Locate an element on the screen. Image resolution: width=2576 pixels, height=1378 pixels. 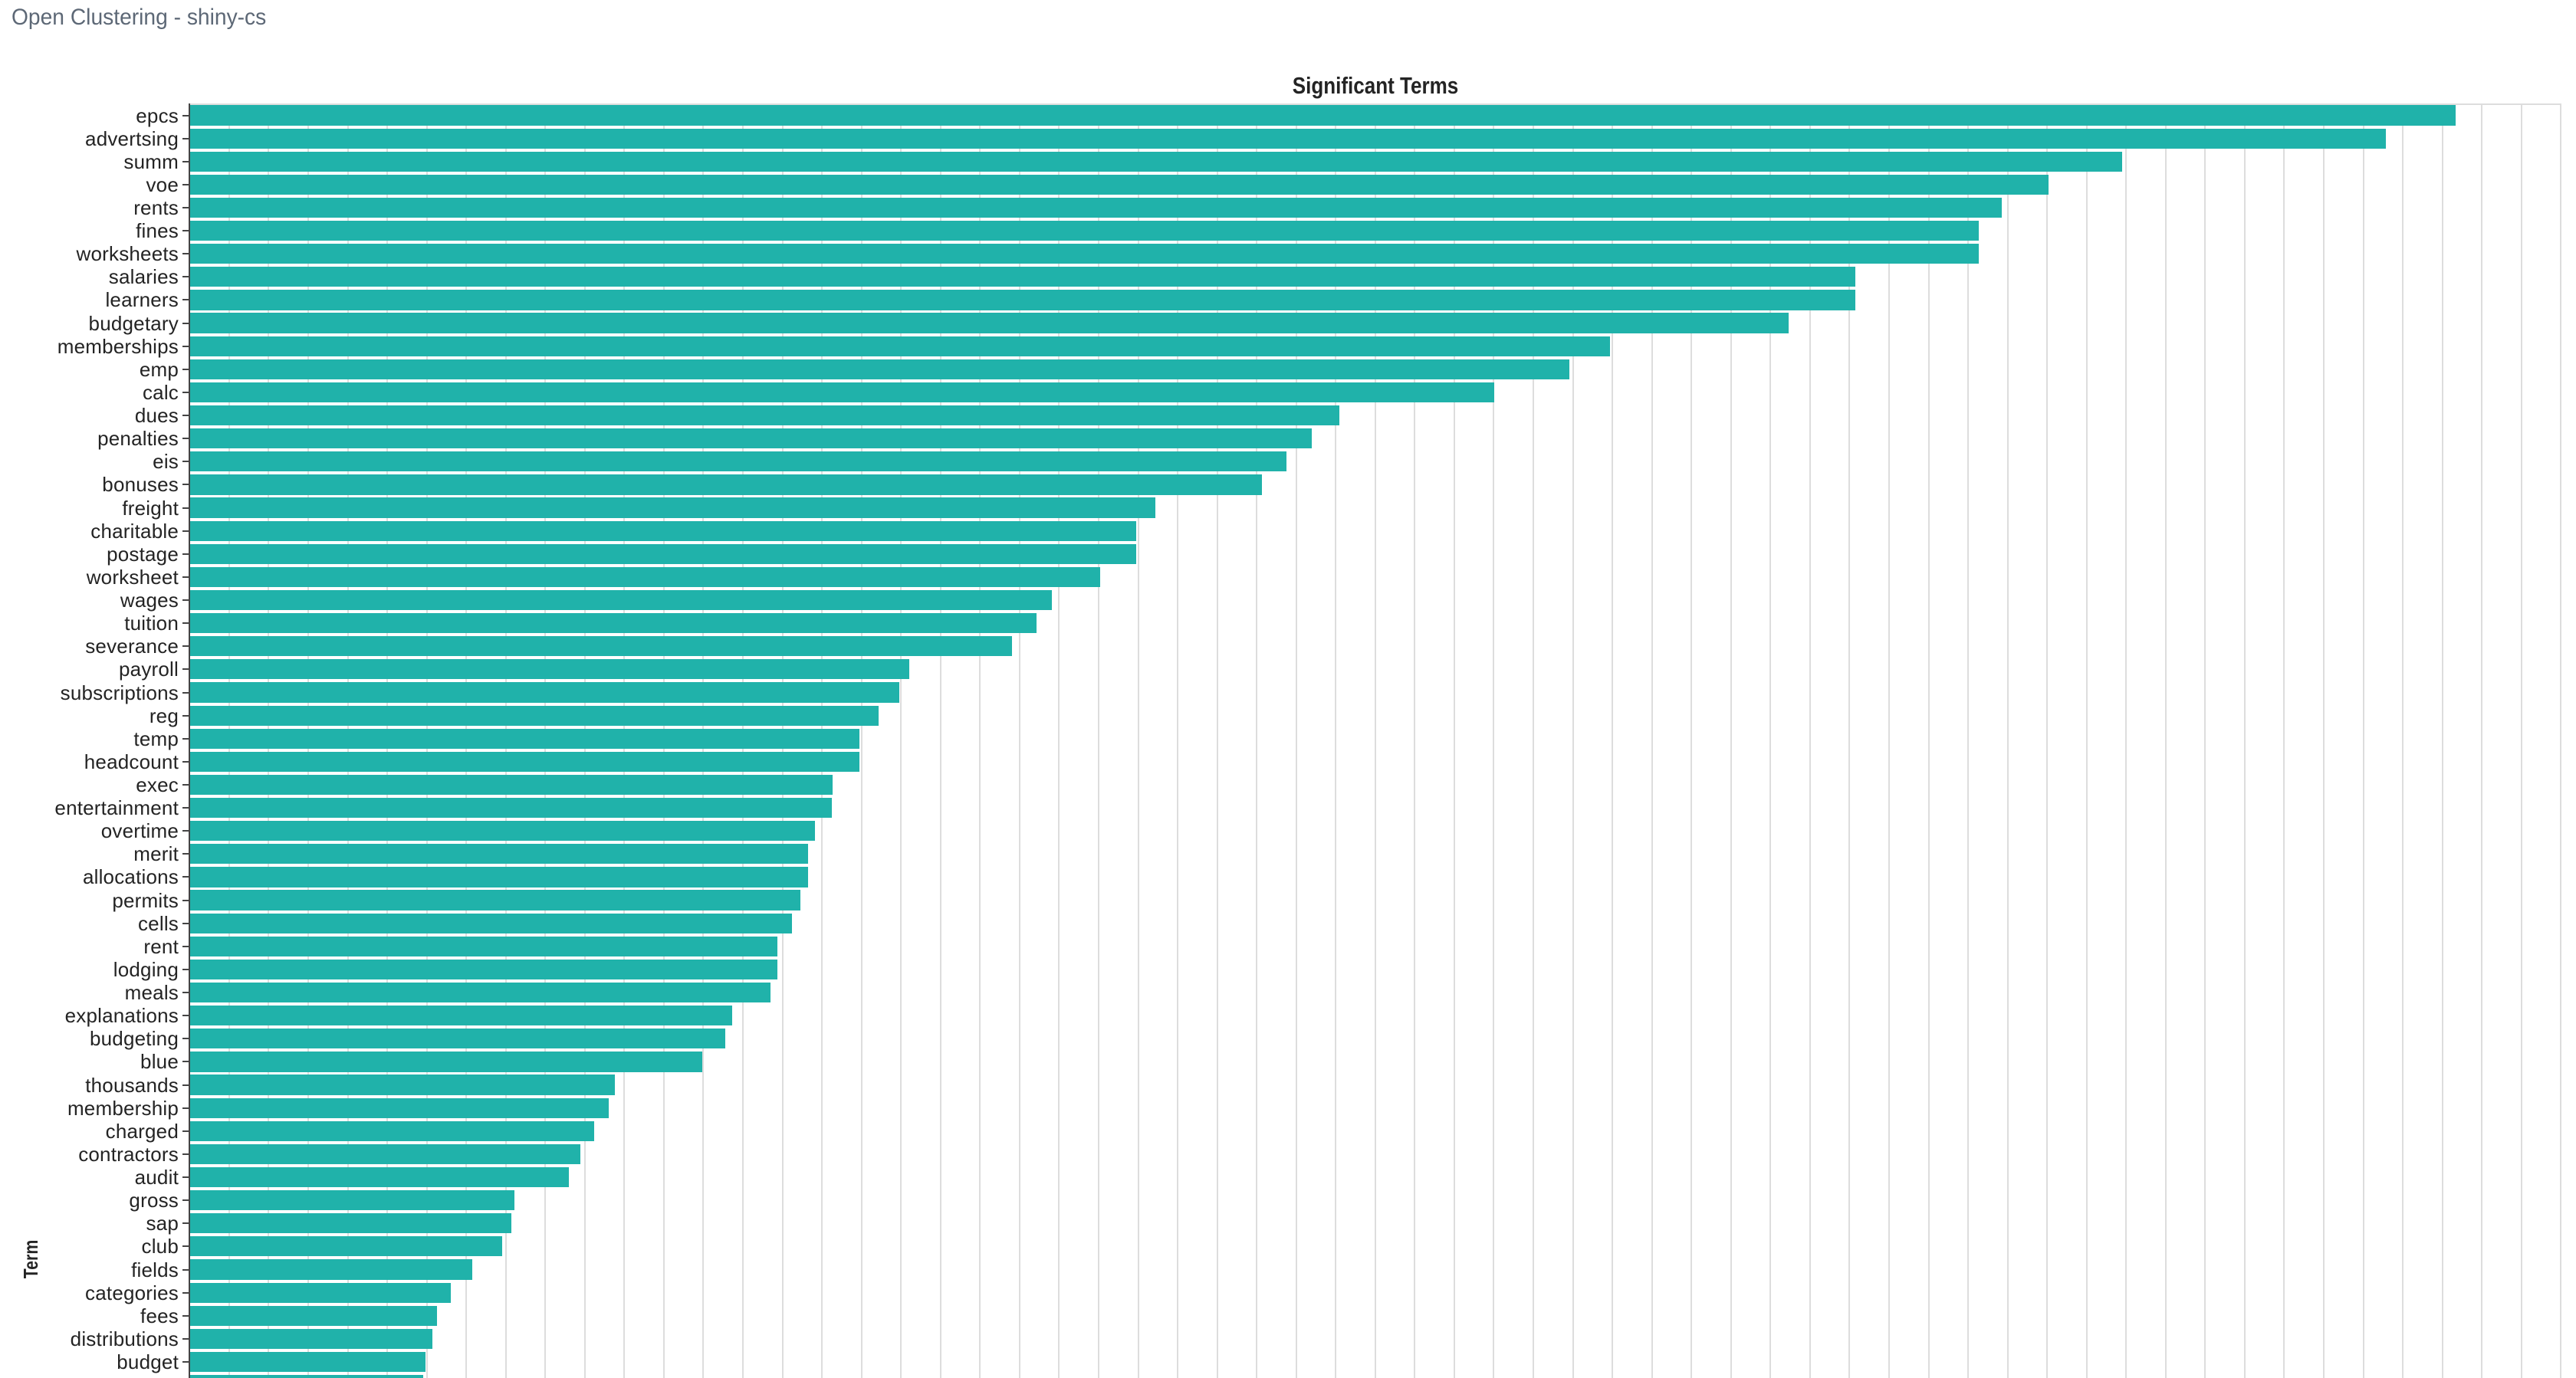
y-tick-label-wages: wages is located at coordinates (149, 600).